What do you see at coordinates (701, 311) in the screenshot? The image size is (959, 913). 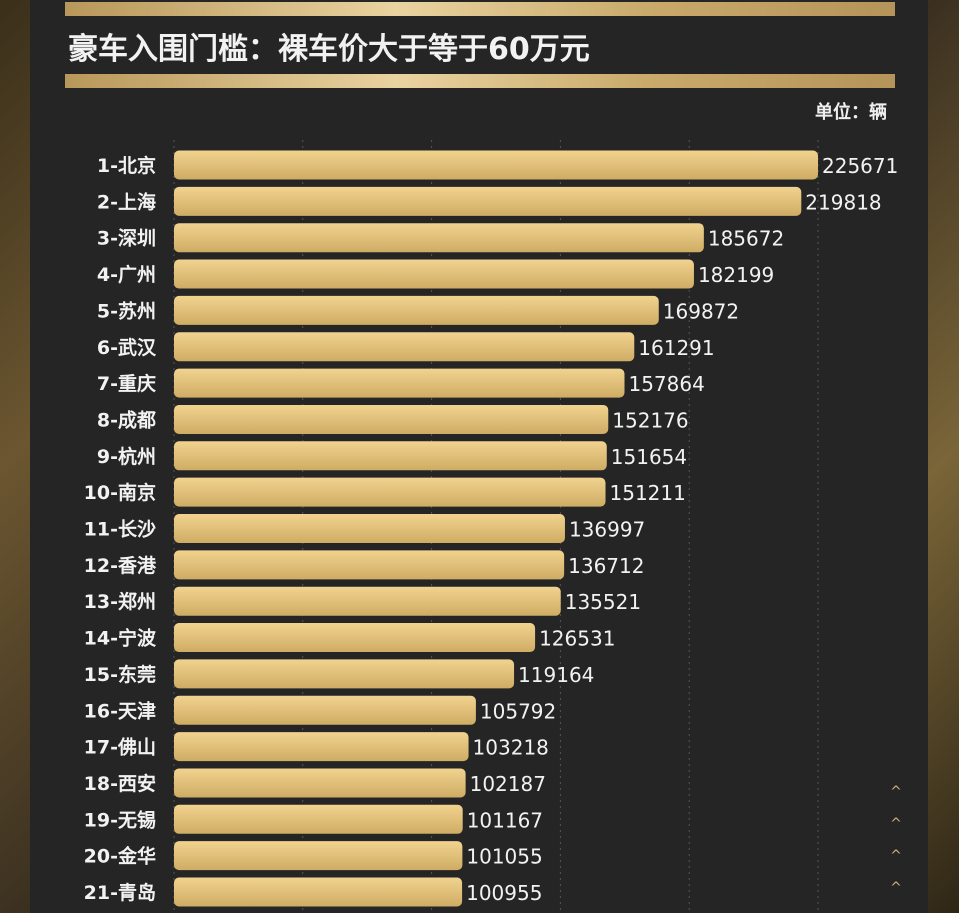 I see `value-label: 169872` at bounding box center [701, 311].